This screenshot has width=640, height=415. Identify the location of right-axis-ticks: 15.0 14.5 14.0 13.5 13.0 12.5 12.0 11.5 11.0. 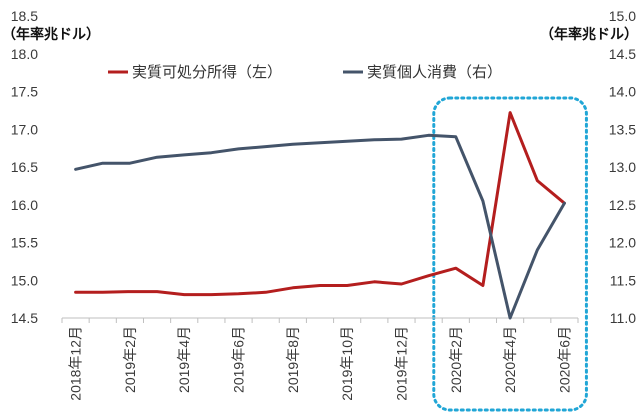
(622, 167).